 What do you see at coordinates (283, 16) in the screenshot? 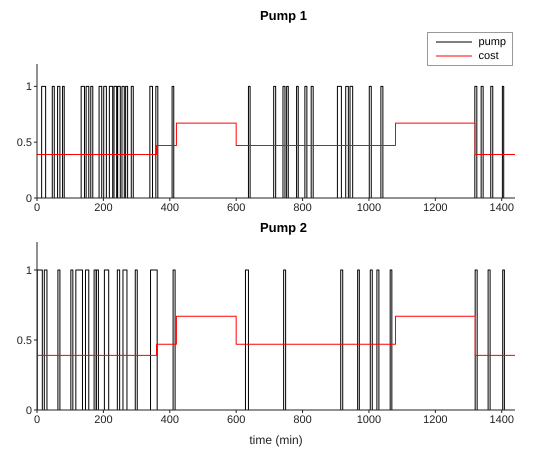
I see `chart-title: Pump 1` at bounding box center [283, 16].